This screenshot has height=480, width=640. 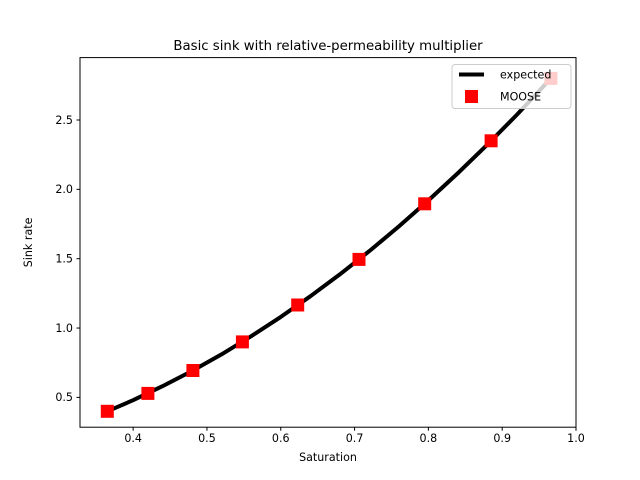 I want to click on x-axis-ticks: 0.4 0.5 0.6 0.7 0.8 0.9 1.0, so click(x=354, y=436).